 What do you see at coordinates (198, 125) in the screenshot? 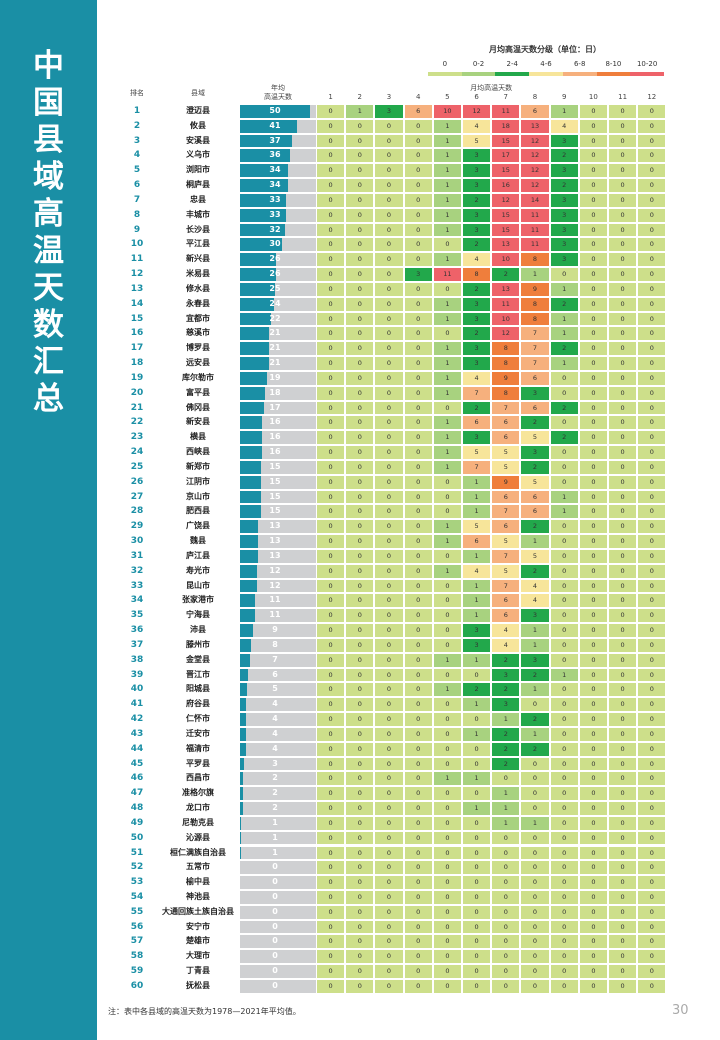
I see `county: 攸县` at bounding box center [198, 125].